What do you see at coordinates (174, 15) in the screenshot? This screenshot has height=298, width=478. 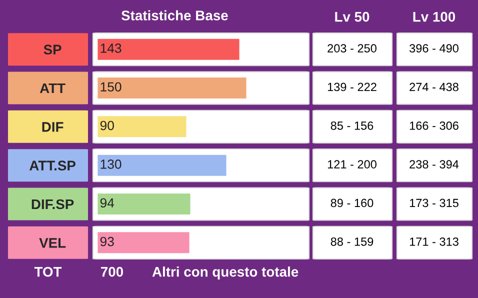 I see `chart-title: Statistiche Base` at bounding box center [174, 15].